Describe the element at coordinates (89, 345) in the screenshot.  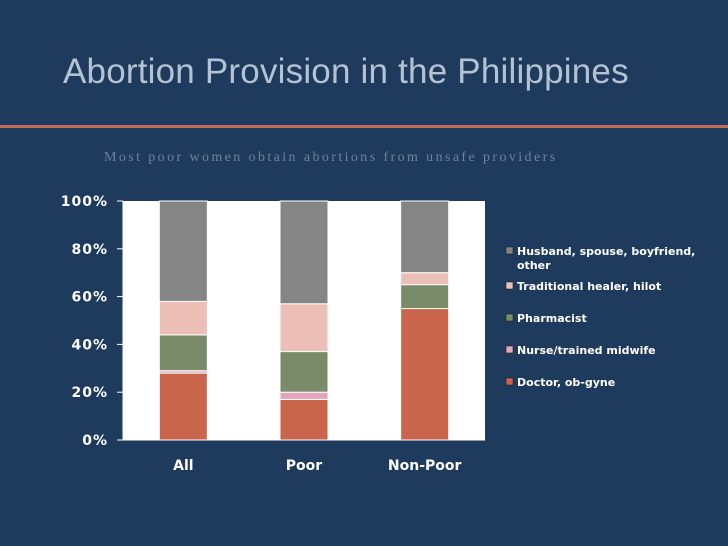
I see `y-tick-label: 40%` at that location.